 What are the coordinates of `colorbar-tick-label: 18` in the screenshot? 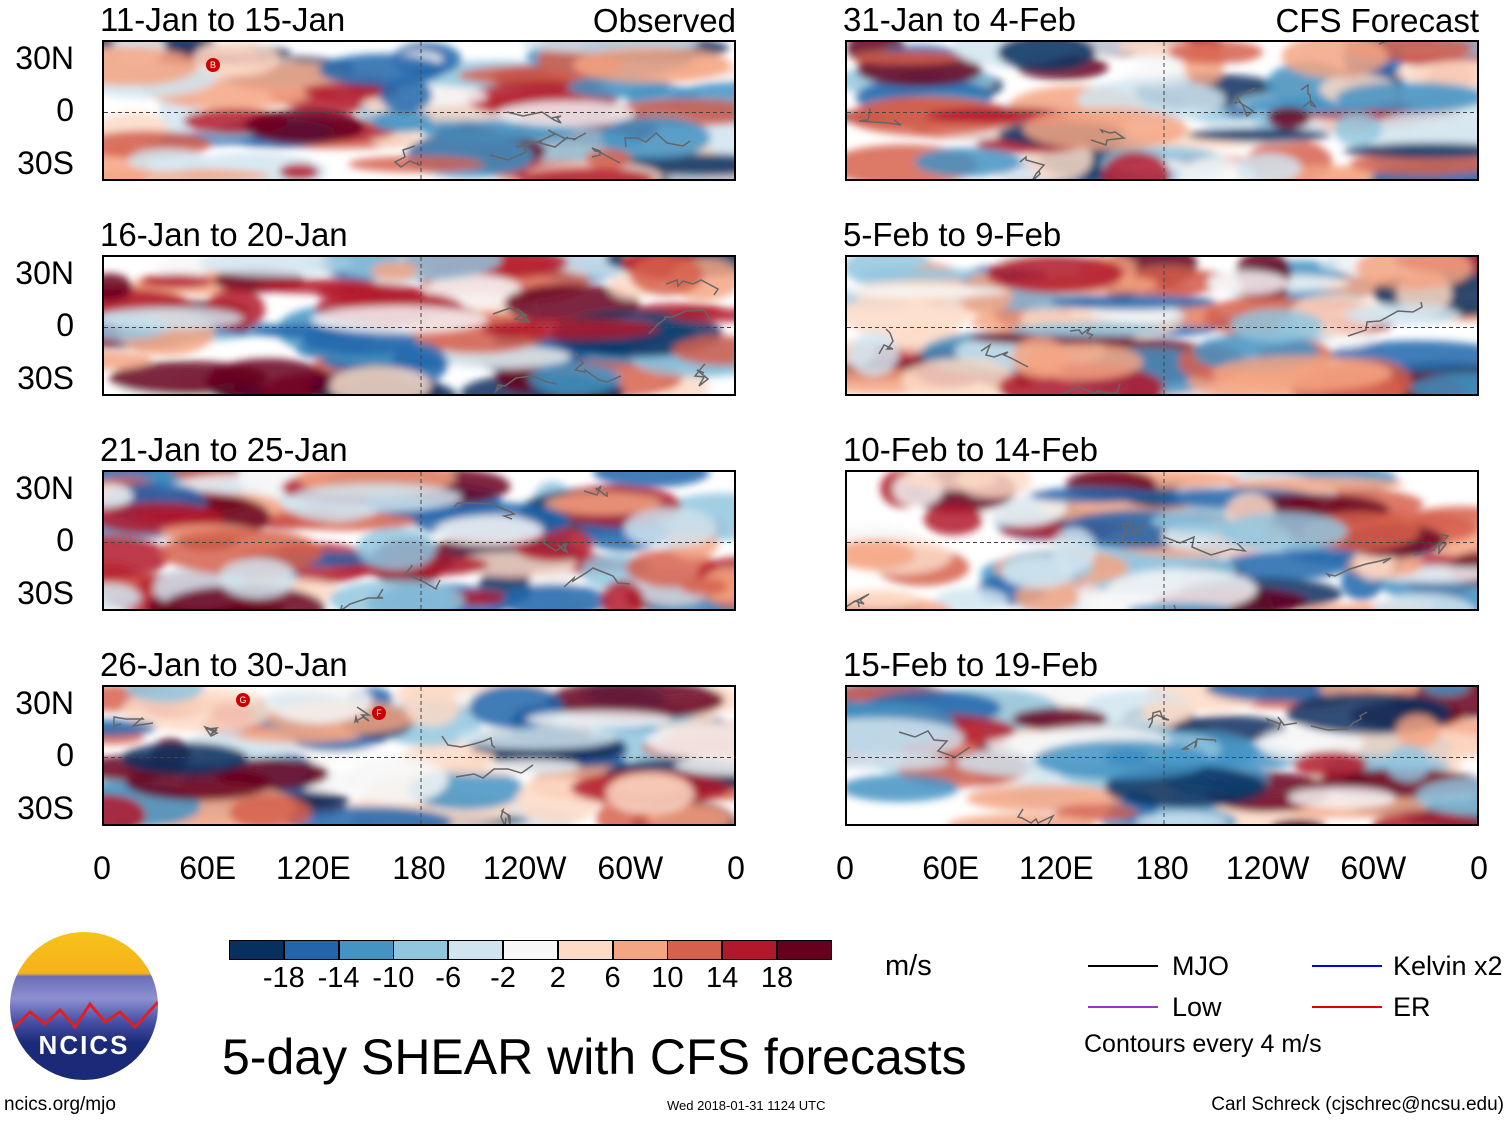 It's located at (777, 978).